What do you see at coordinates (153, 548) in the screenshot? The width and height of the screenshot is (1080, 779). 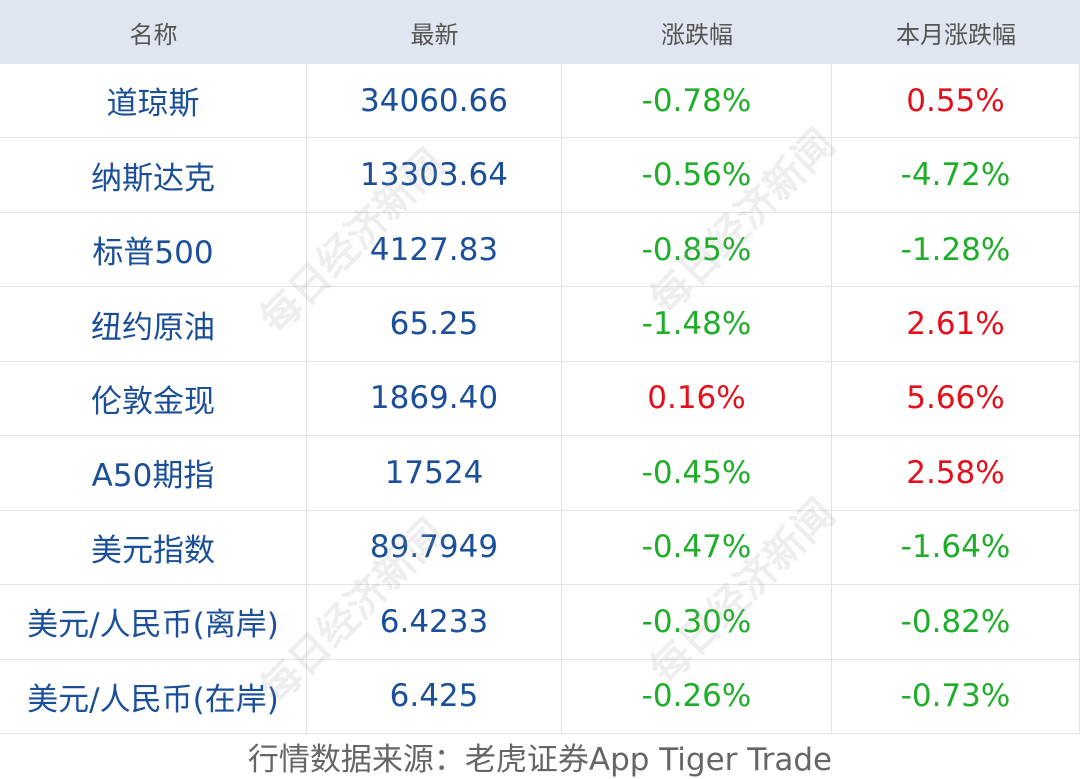 I see `table-cell: 美元指数` at bounding box center [153, 548].